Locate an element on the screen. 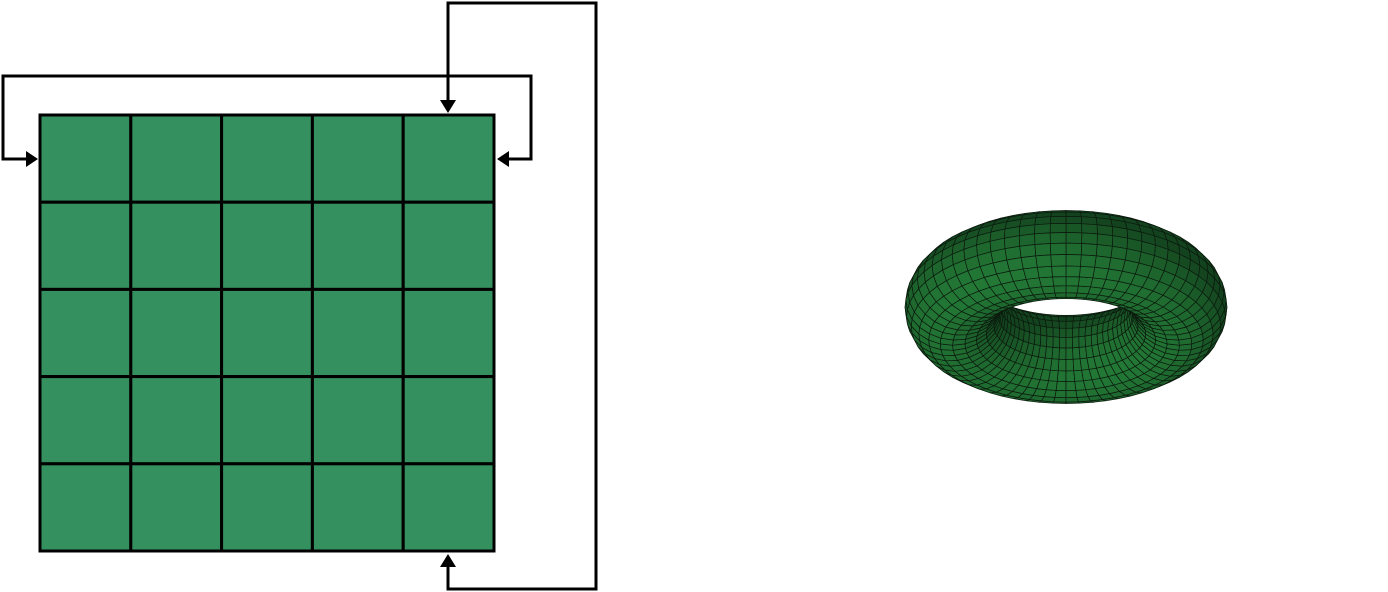  grid-cell-r1-c2 is located at coordinates (176, 158).